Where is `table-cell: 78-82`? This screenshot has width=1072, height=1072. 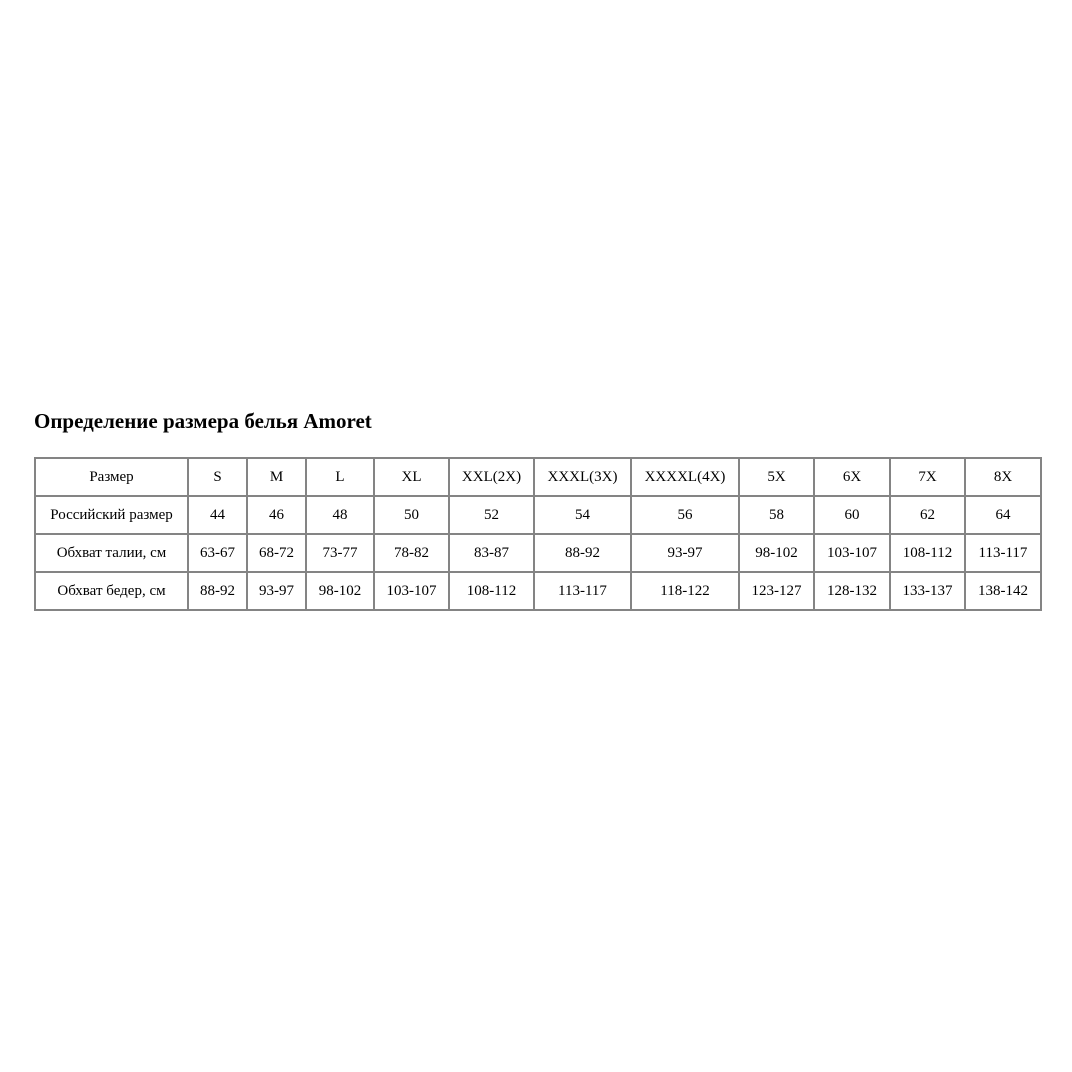
table-cell: 78-82 is located at coordinates (411, 553).